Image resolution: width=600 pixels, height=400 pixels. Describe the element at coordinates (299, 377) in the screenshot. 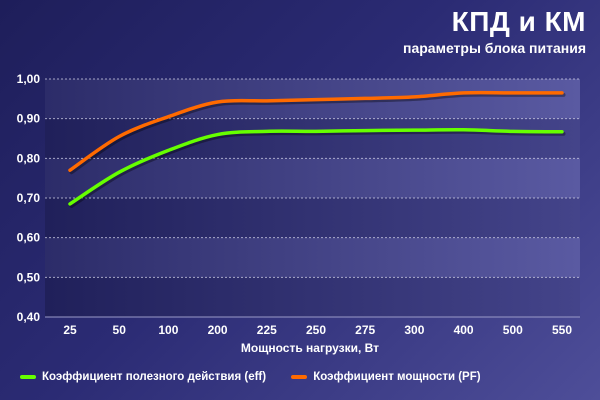

I see `legend-swatch-pf` at that location.